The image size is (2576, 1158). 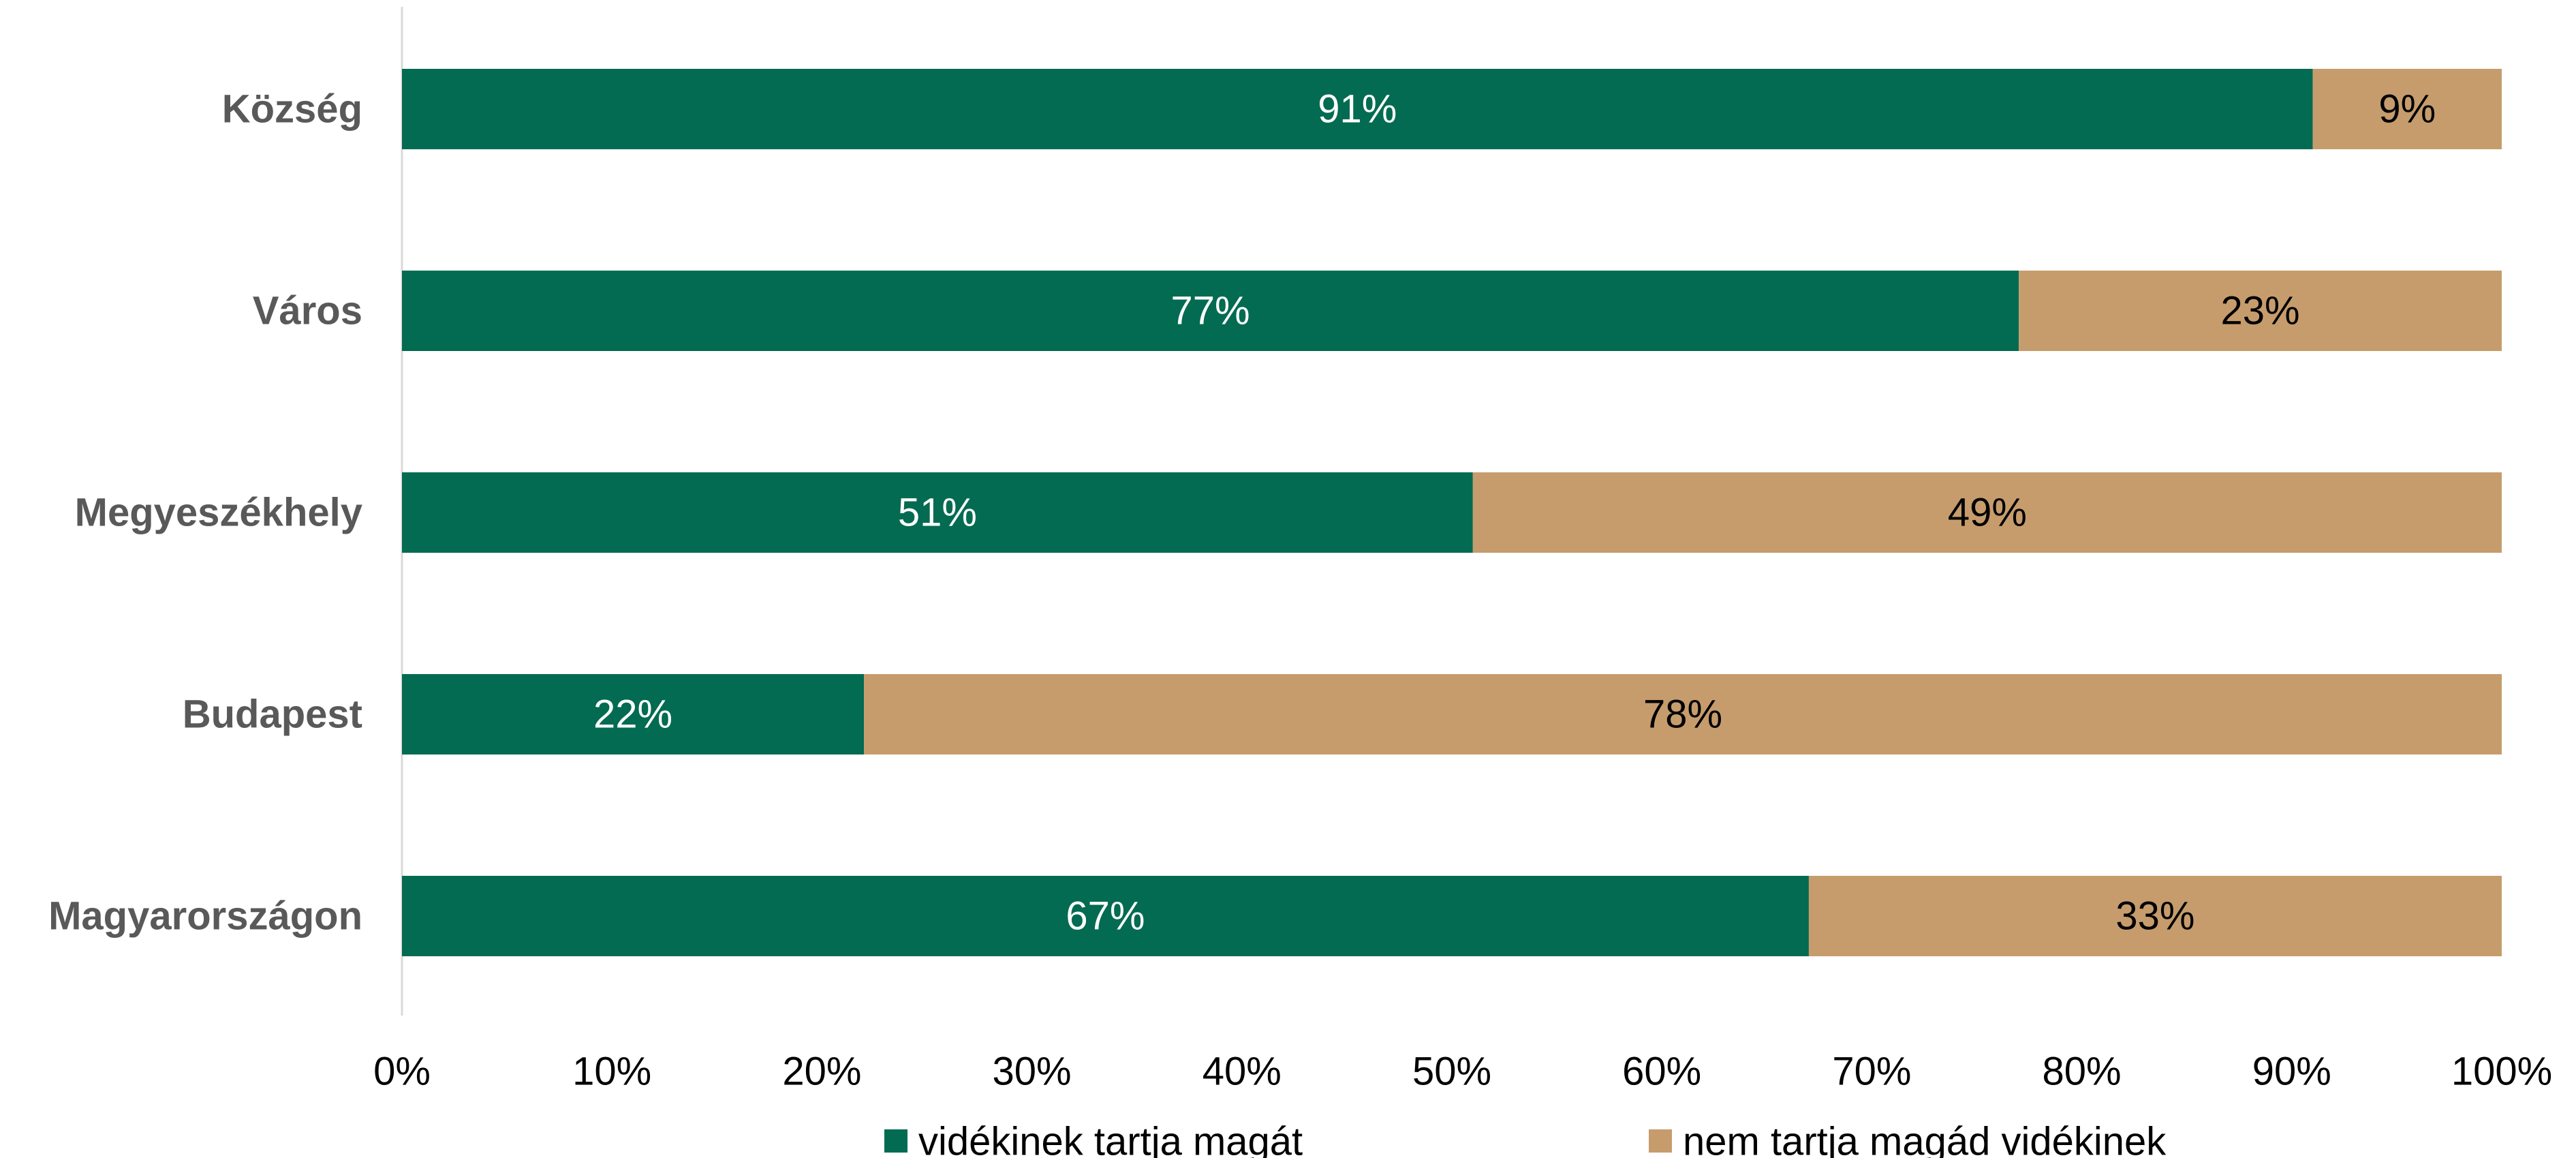 I want to click on x-tick-label-30: 30%, so click(x=1032, y=1072).